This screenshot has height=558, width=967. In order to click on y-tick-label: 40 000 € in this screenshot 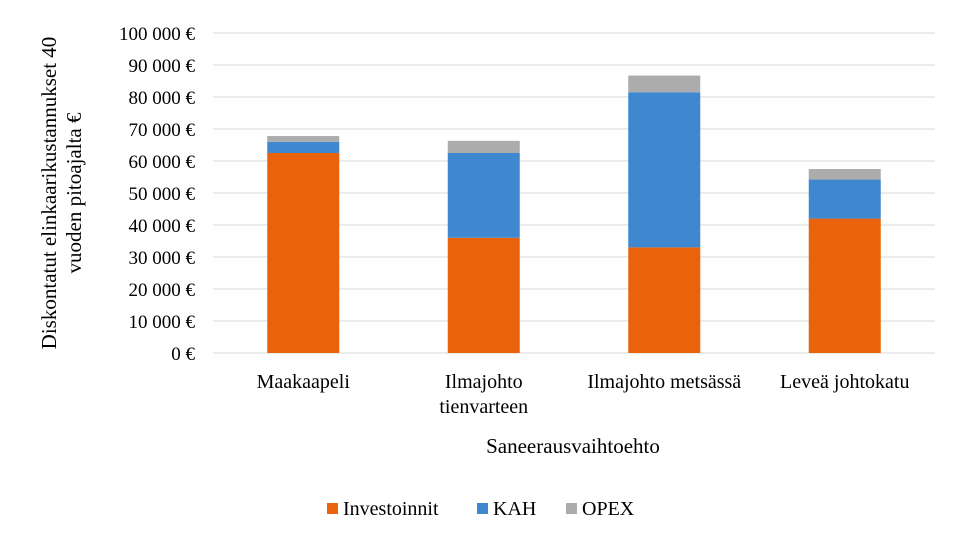, I will do `click(162, 226)`.